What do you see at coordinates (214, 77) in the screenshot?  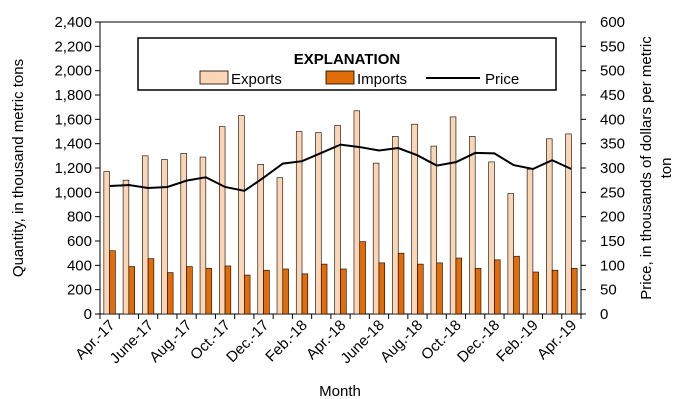 I see `legend-swatch-exports` at bounding box center [214, 77].